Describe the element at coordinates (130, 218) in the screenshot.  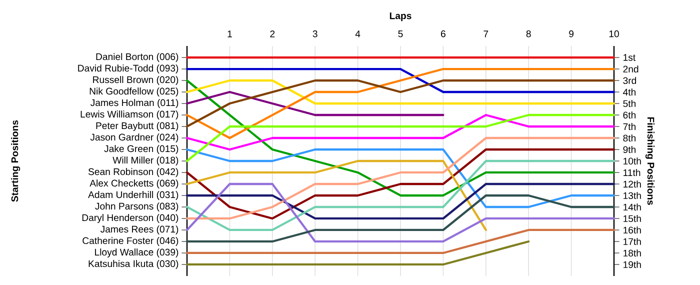
I see `series-label: Daryl Henderson (040)` at that location.